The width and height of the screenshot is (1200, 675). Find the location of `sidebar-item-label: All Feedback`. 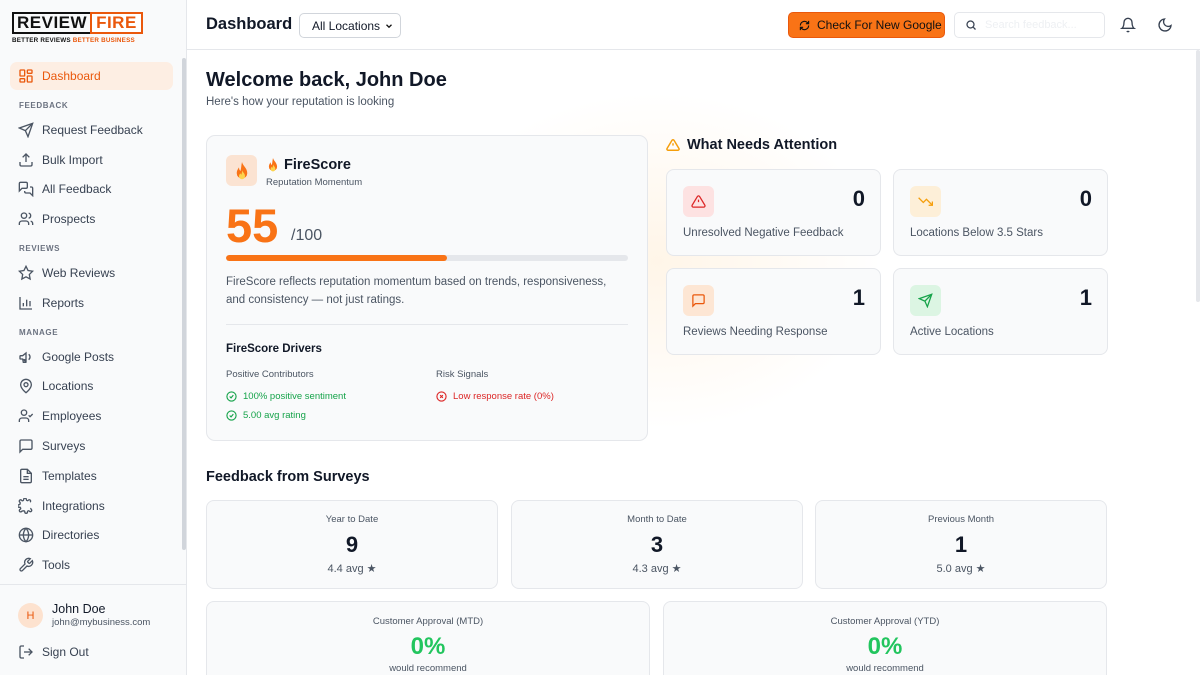

sidebar-item-label: All Feedback is located at coordinates (77, 189).